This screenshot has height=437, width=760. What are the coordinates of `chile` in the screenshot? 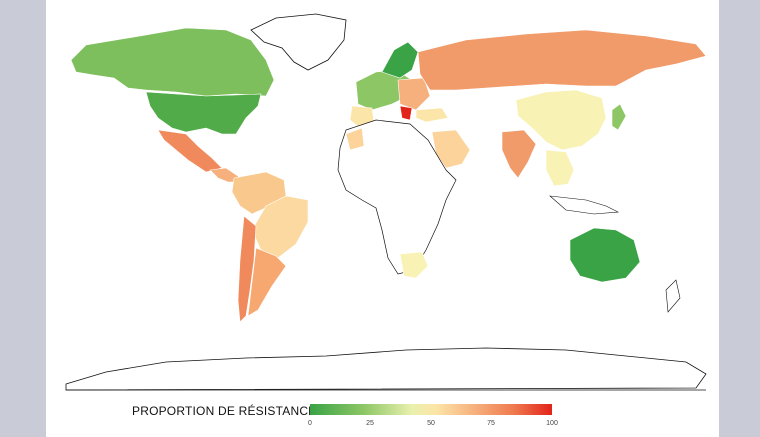 It's located at (247, 269).